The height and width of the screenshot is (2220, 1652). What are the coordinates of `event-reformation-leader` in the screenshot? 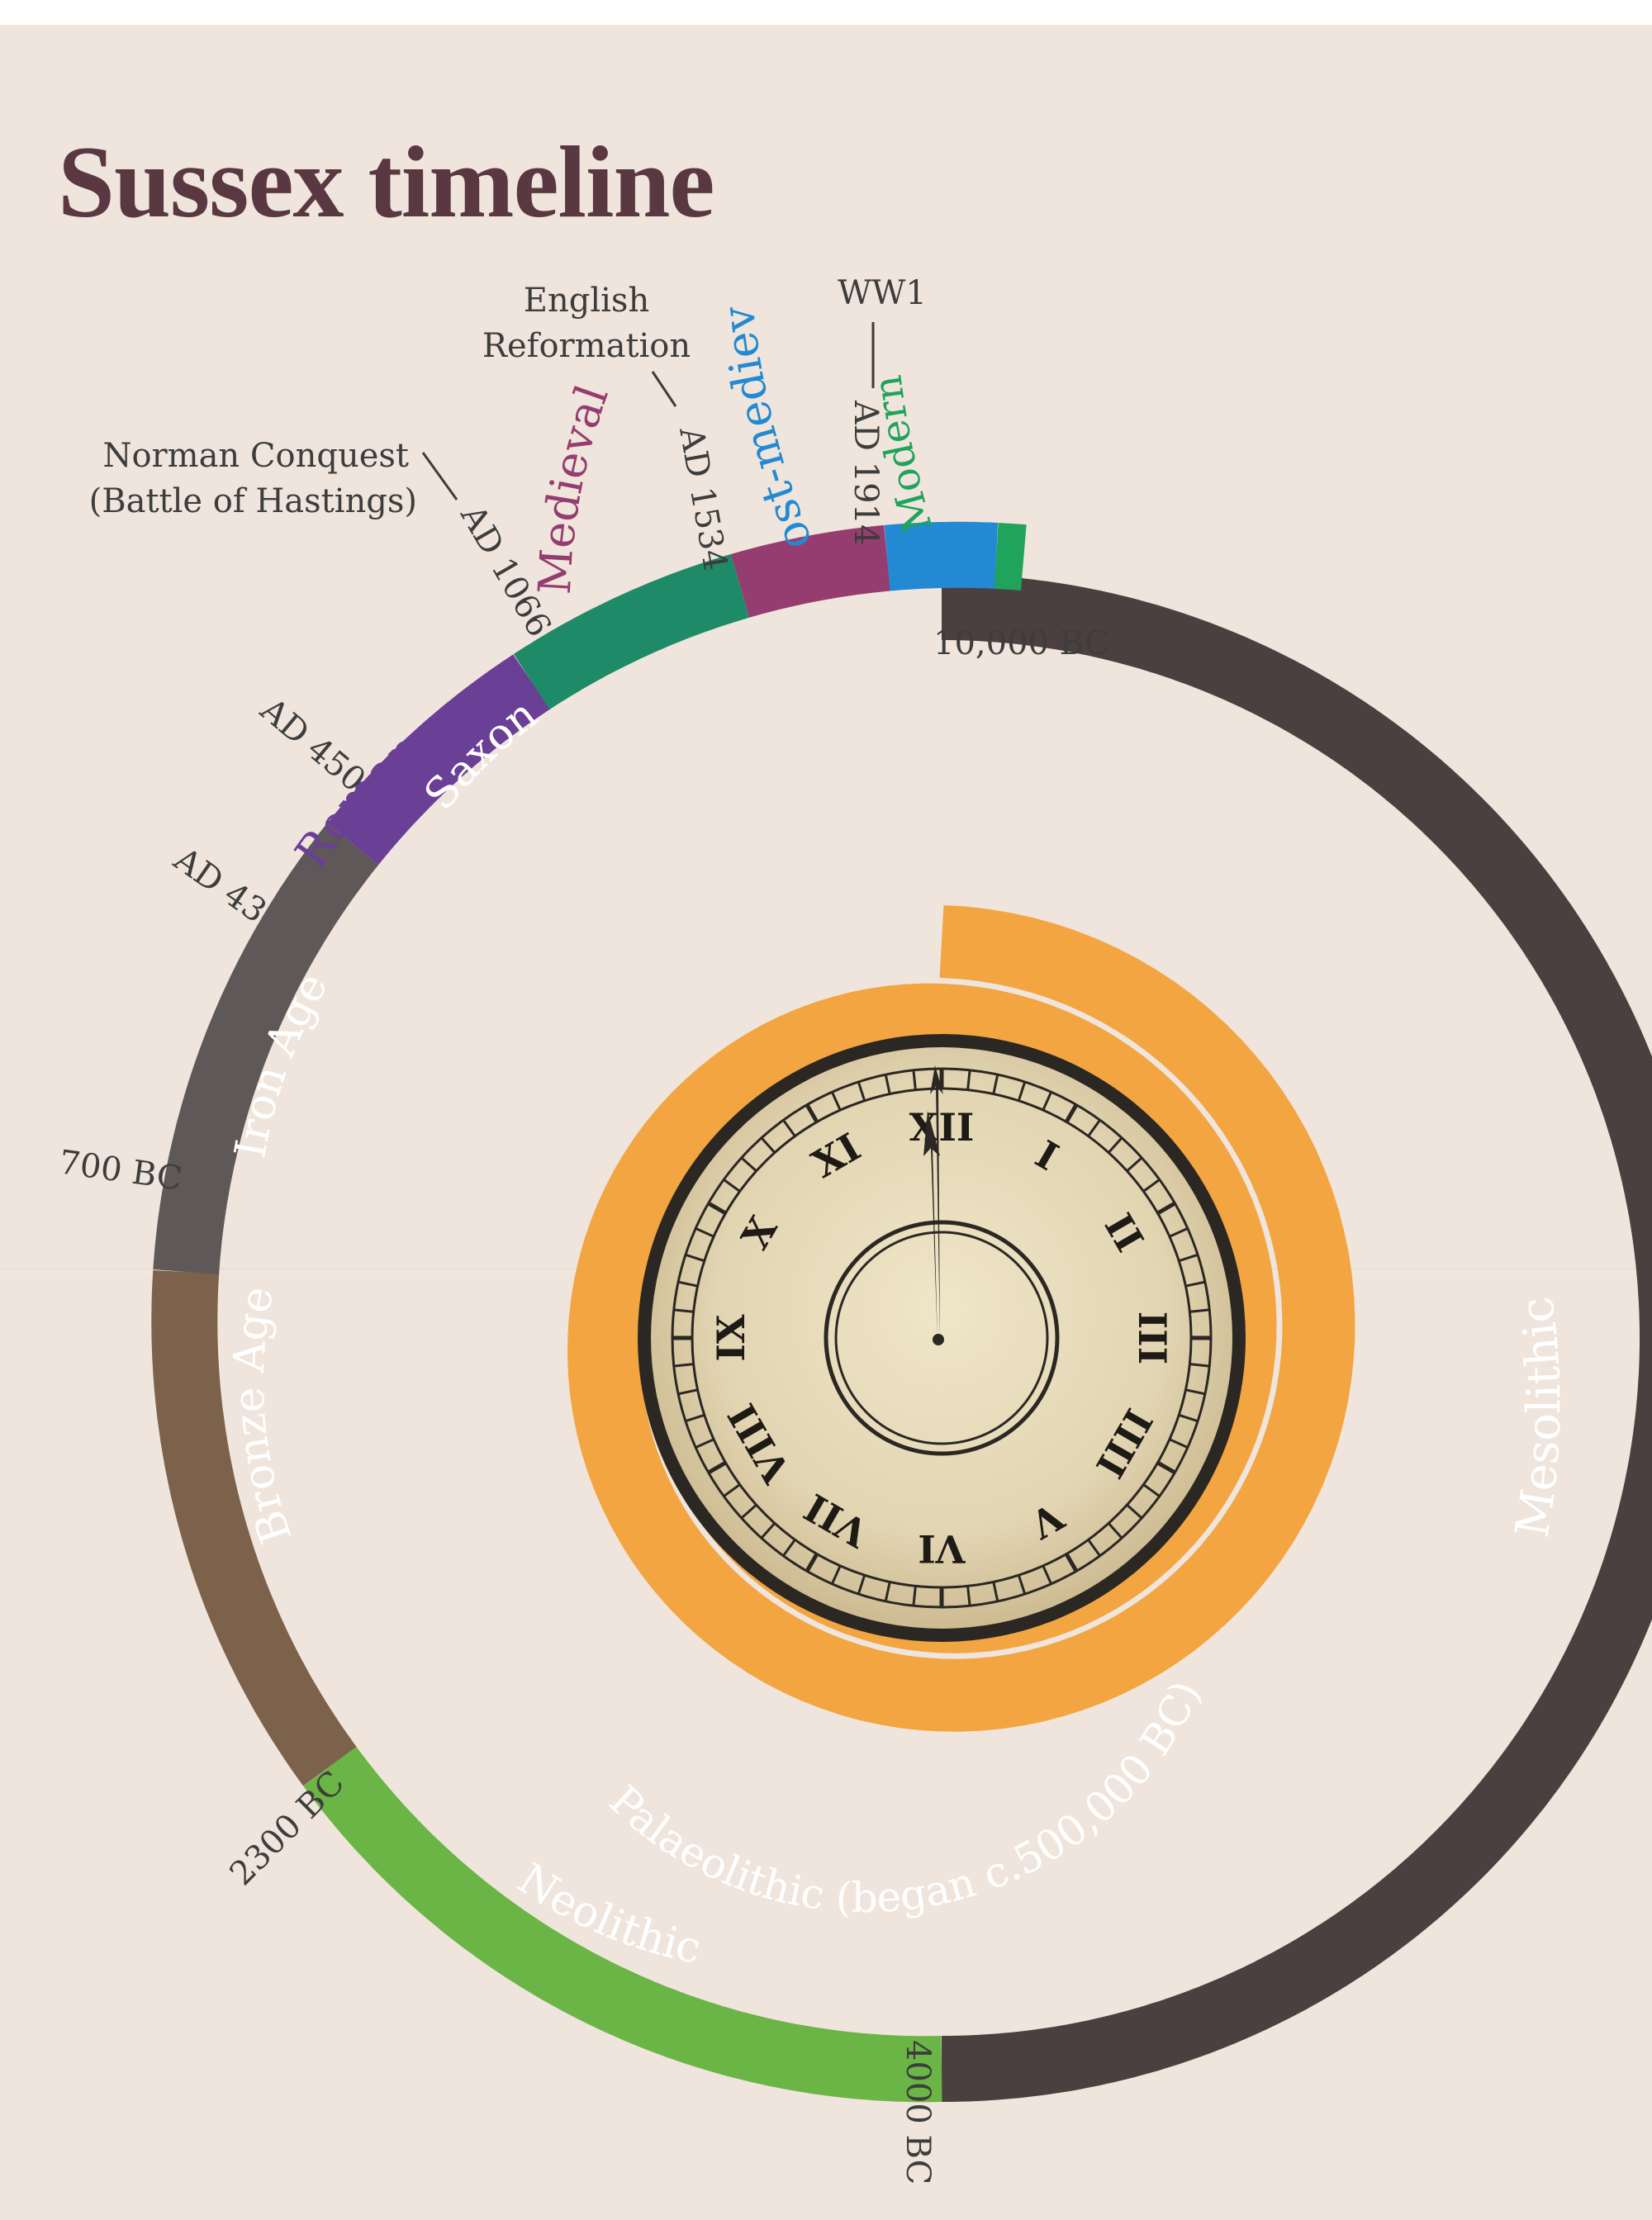 It's located at (664, 389).